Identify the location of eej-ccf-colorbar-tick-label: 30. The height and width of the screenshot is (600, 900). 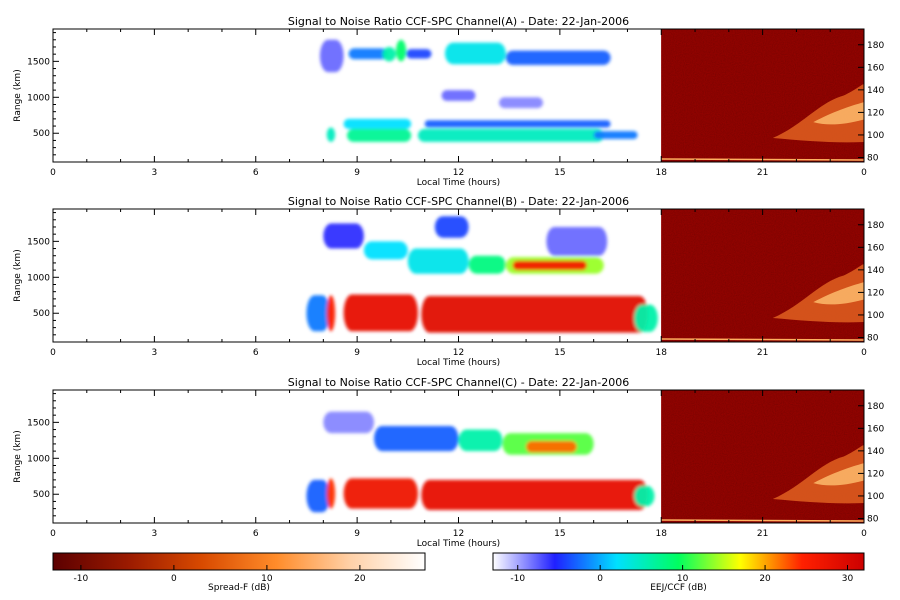
(848, 579).